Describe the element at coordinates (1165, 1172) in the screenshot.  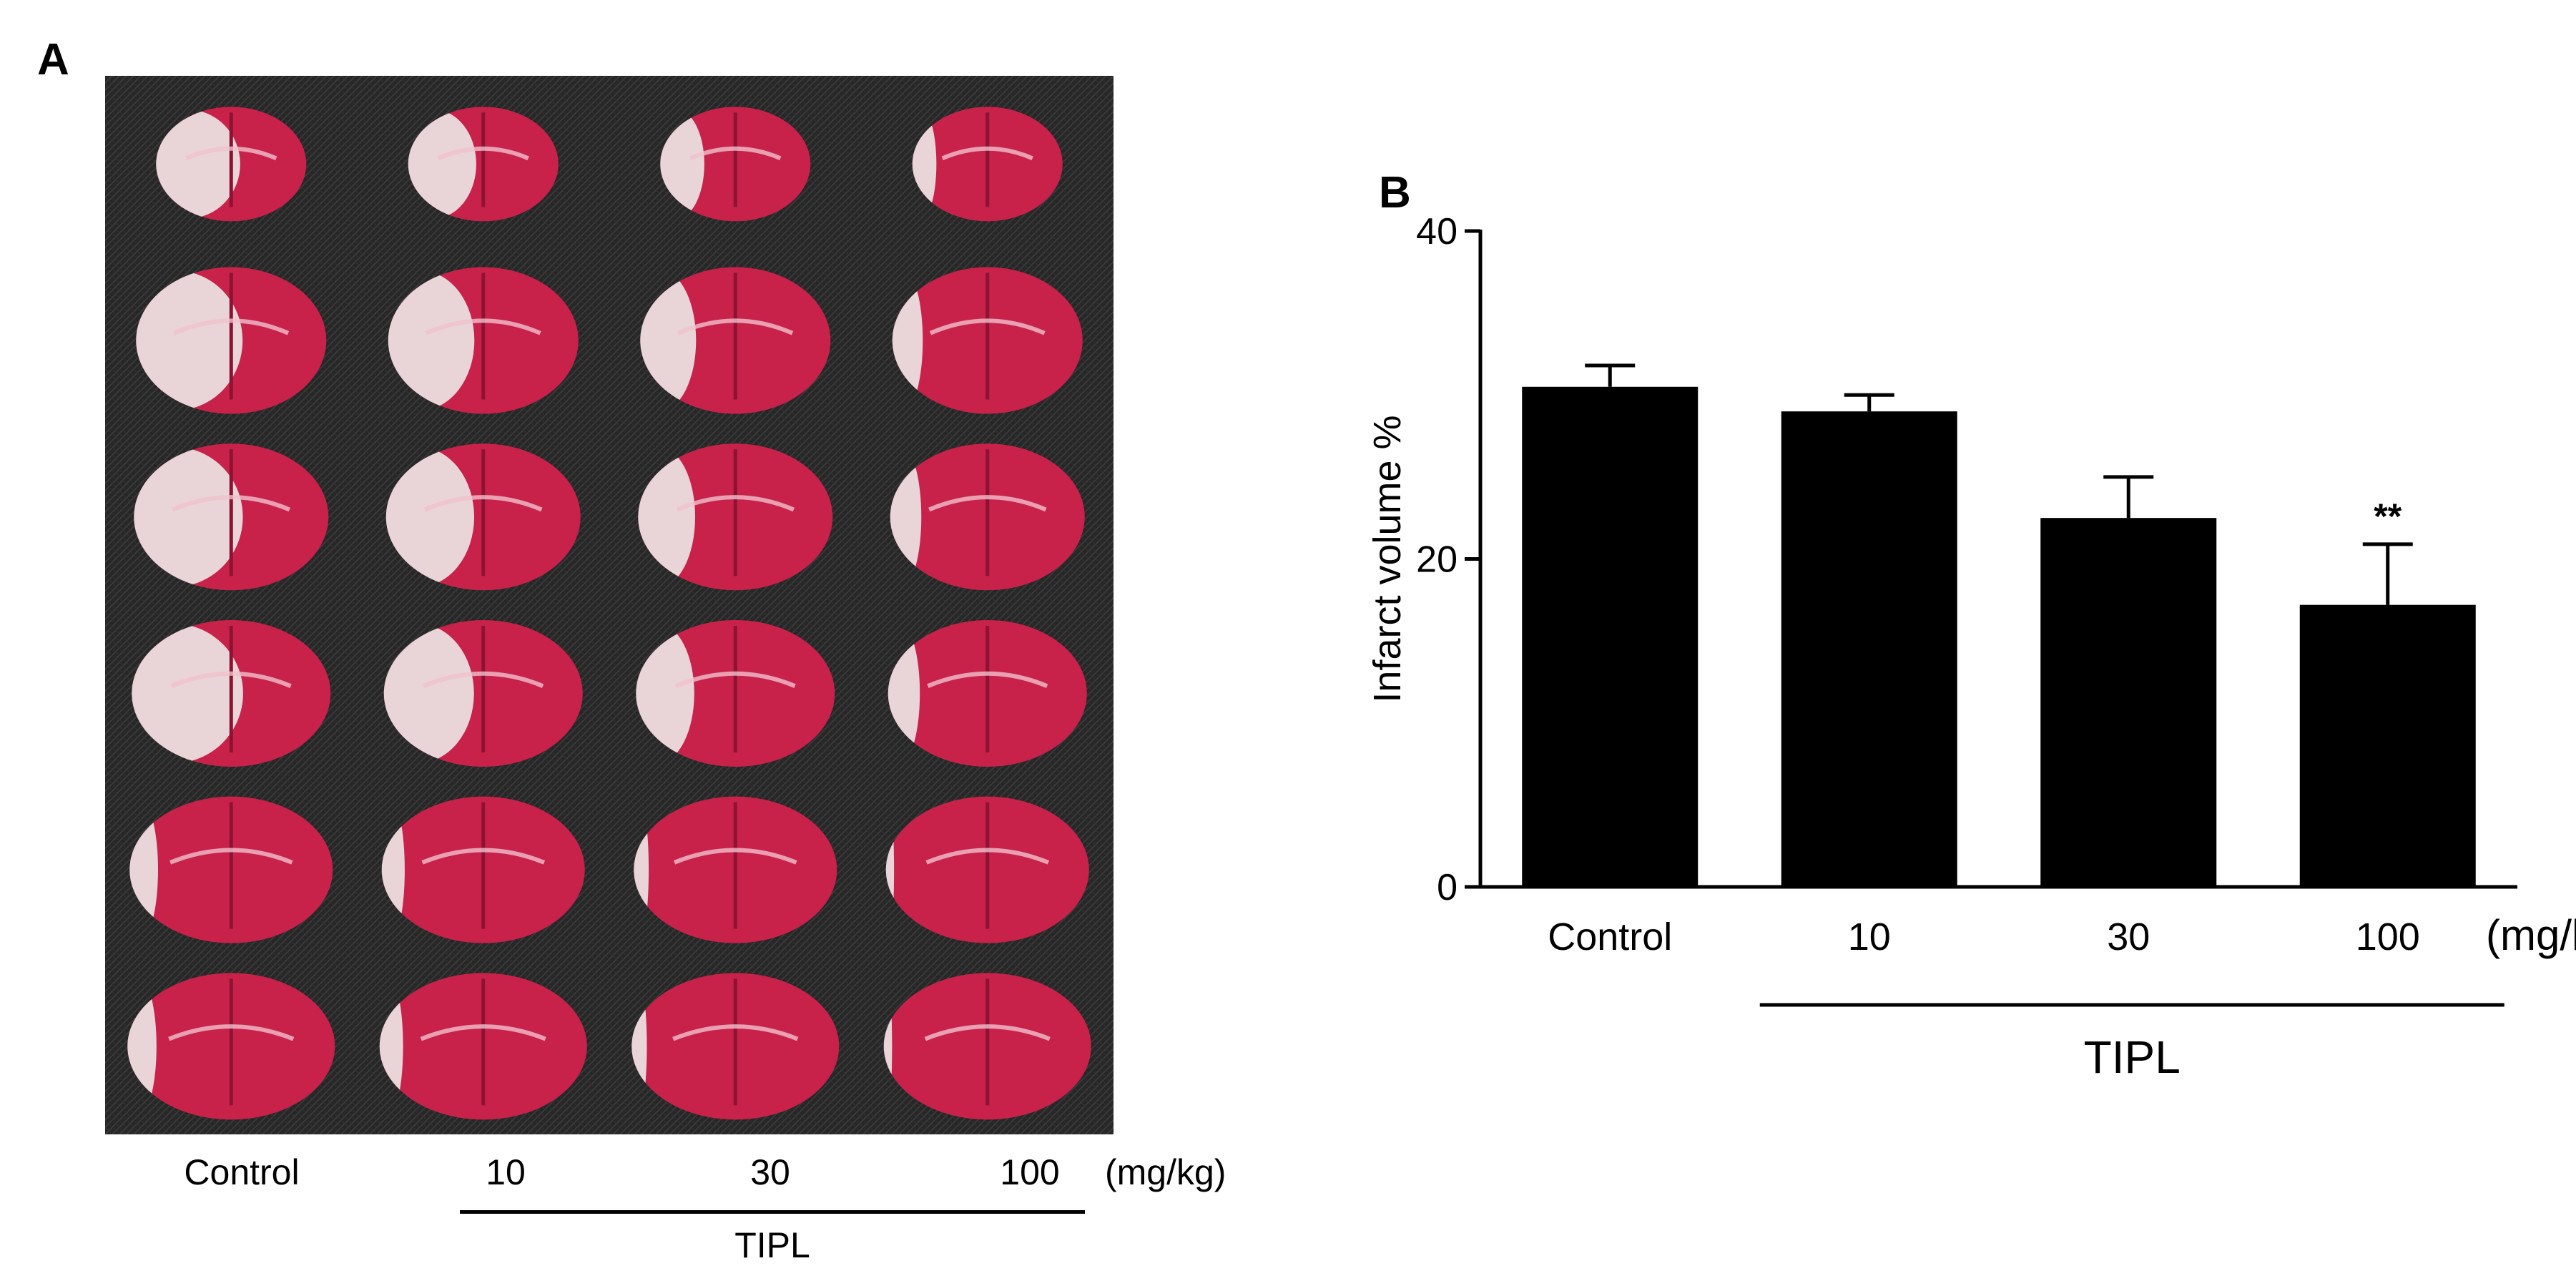
I see `panel-a-unit-label: (mg/kg)` at that location.